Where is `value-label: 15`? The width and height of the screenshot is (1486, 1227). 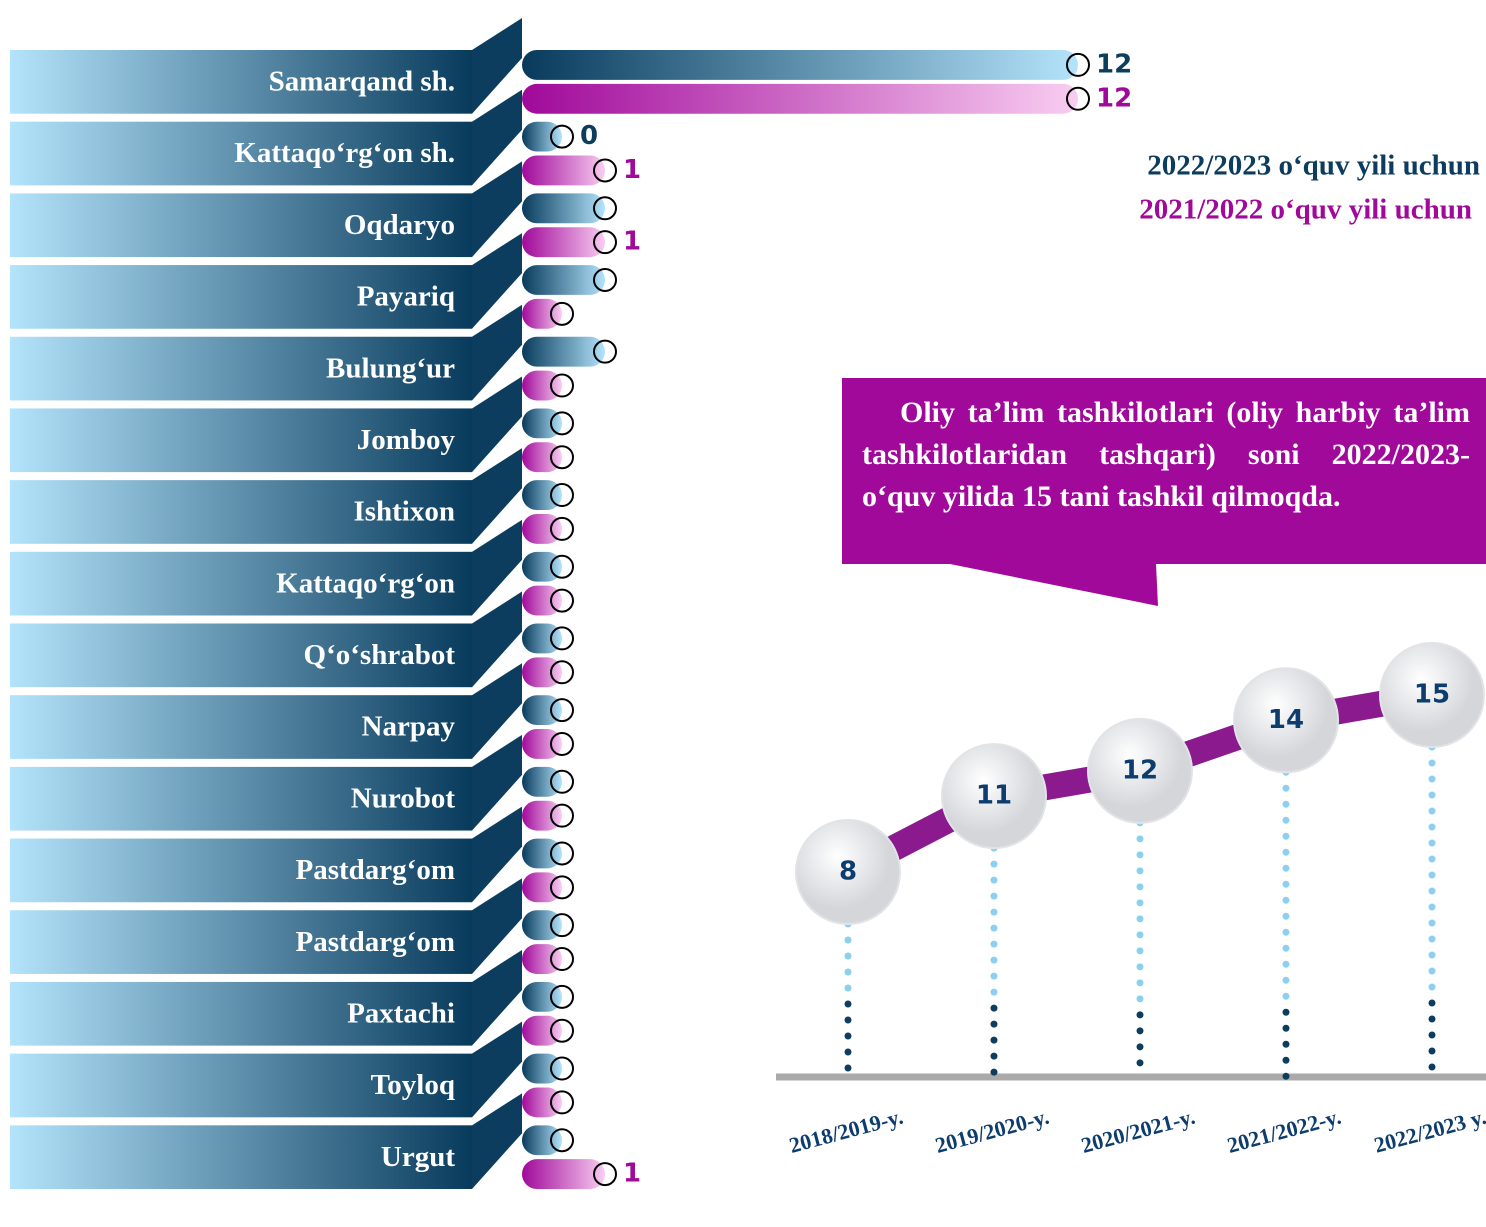
value-label: 15 is located at coordinates (1432, 695).